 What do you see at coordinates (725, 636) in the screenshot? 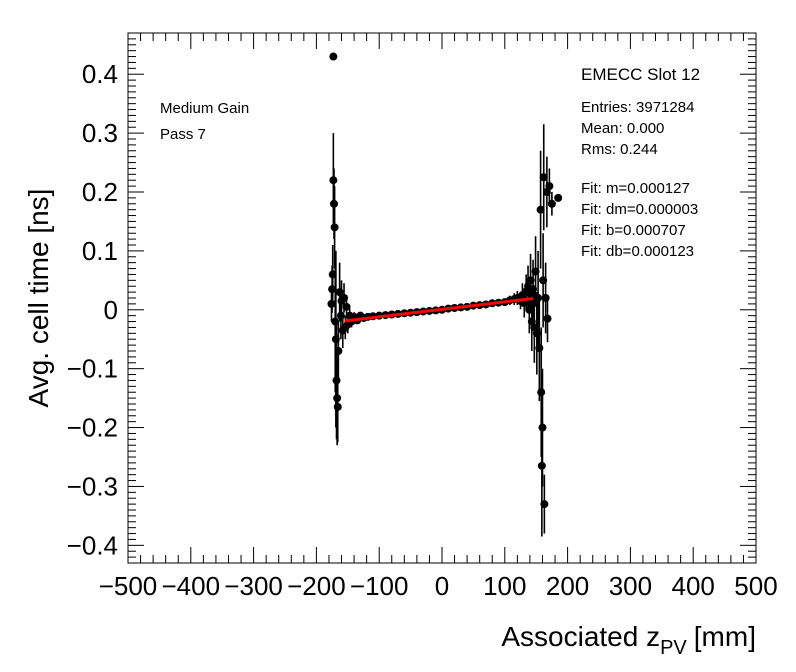
I see `x-axis-title-unit: [mm]` at bounding box center [725, 636].